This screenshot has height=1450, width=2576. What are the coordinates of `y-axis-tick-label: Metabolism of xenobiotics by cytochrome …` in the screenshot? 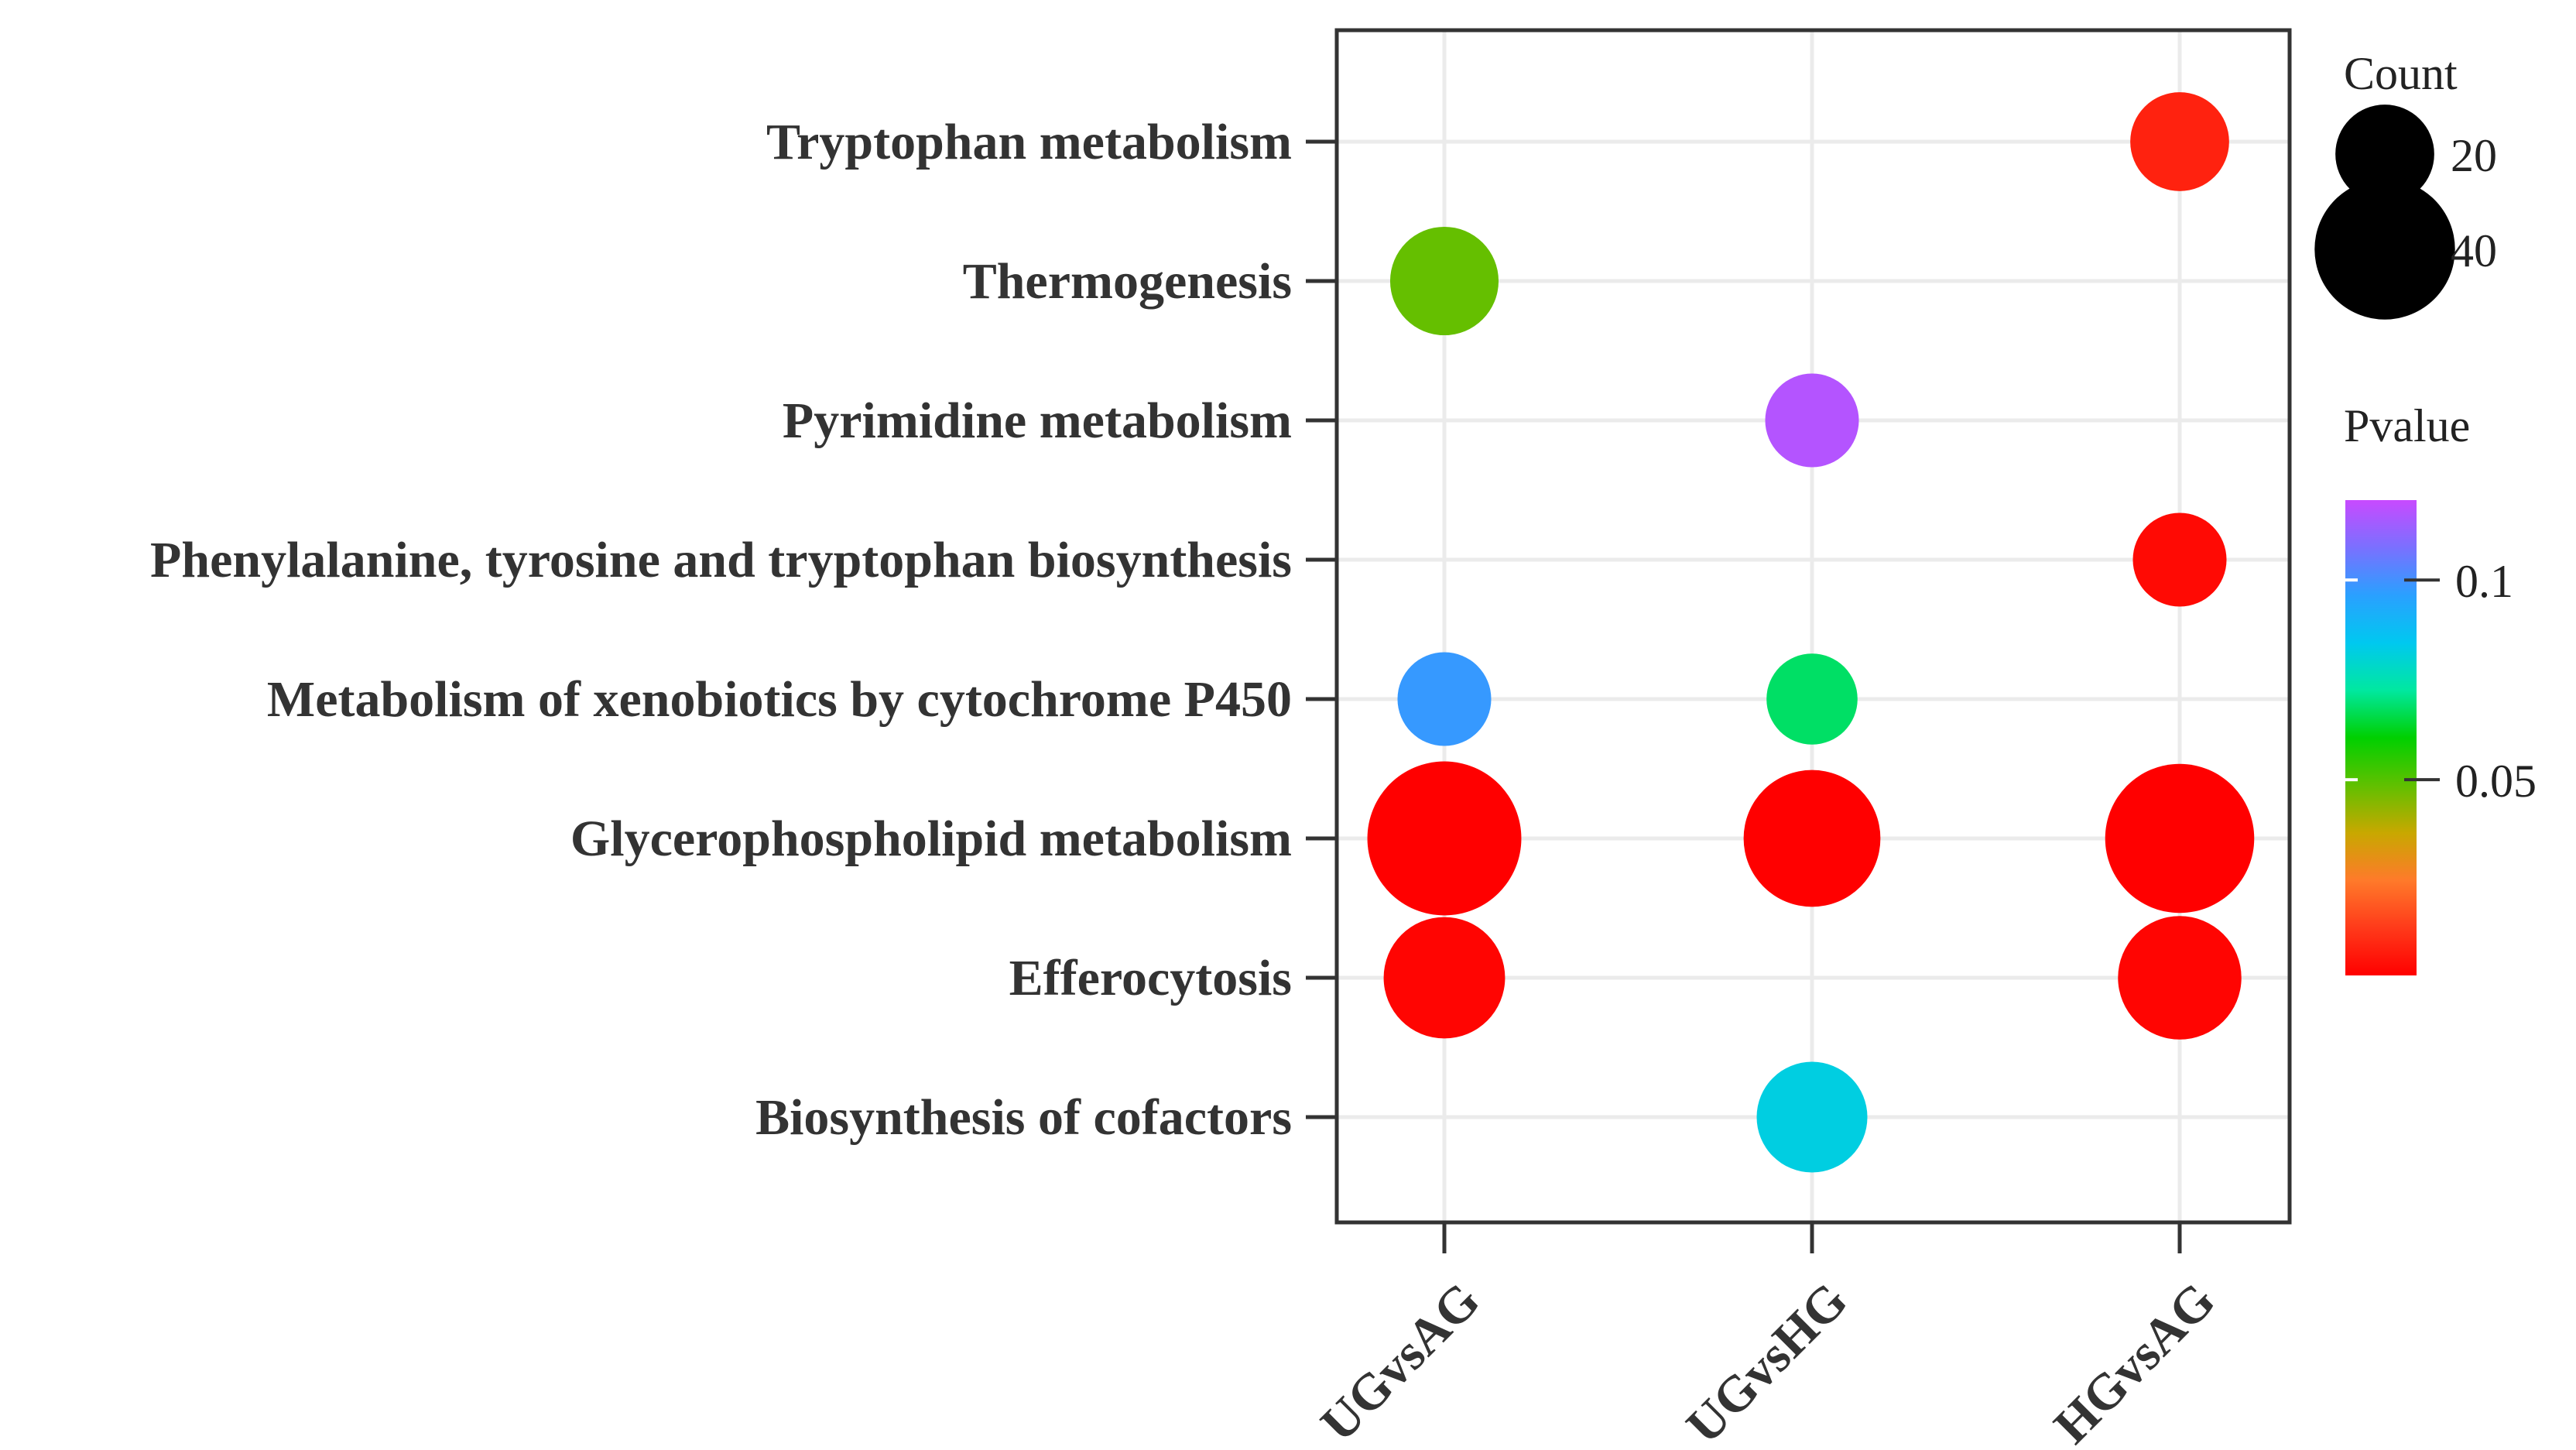 It's located at (779, 699).